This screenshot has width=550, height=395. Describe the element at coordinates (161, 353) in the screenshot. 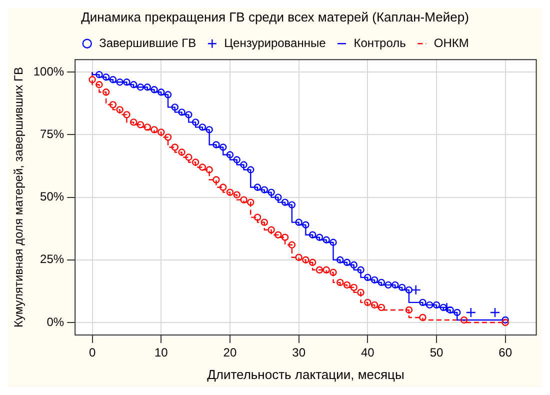

I see `x-tick-label: 10` at that location.